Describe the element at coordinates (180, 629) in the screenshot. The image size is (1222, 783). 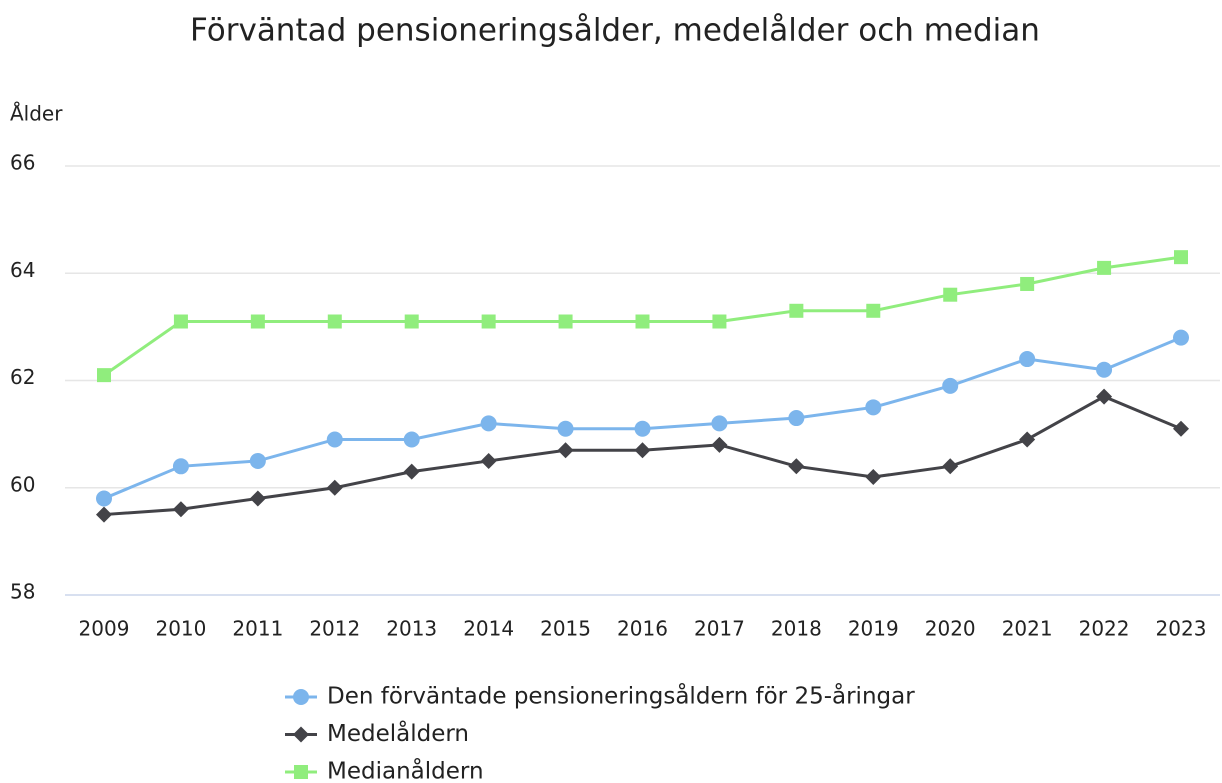
I see `x-tick-label: 2010` at that location.